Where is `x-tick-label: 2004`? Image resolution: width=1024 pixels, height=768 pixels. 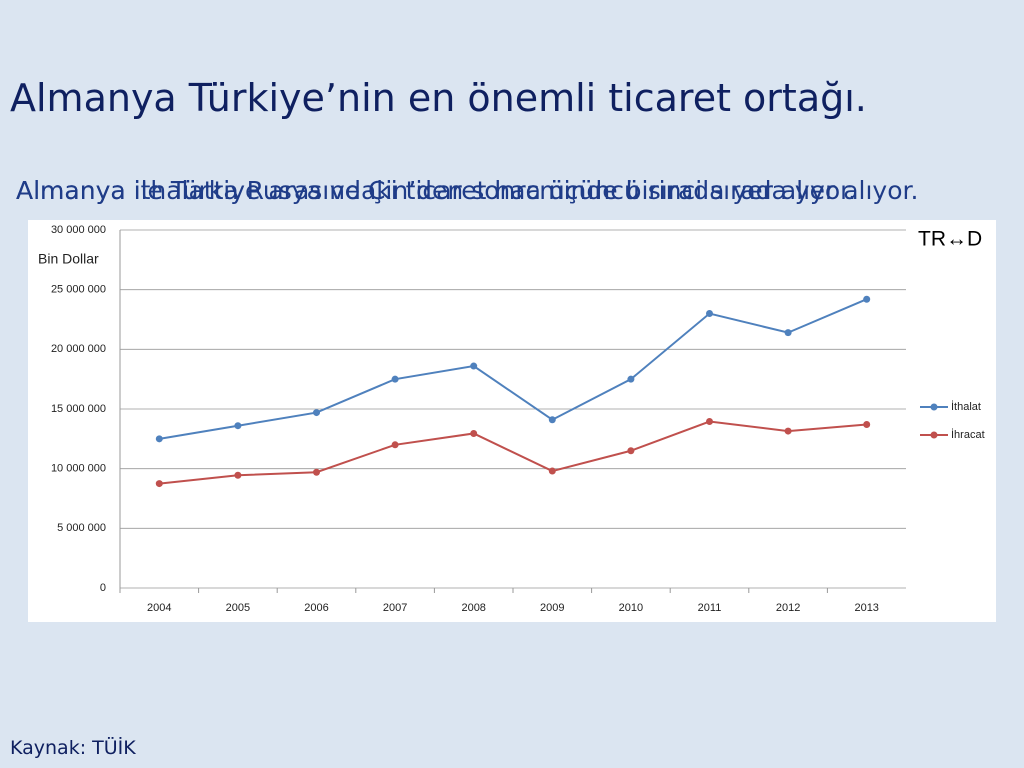 x-tick-label: 2004 is located at coordinates (159, 608).